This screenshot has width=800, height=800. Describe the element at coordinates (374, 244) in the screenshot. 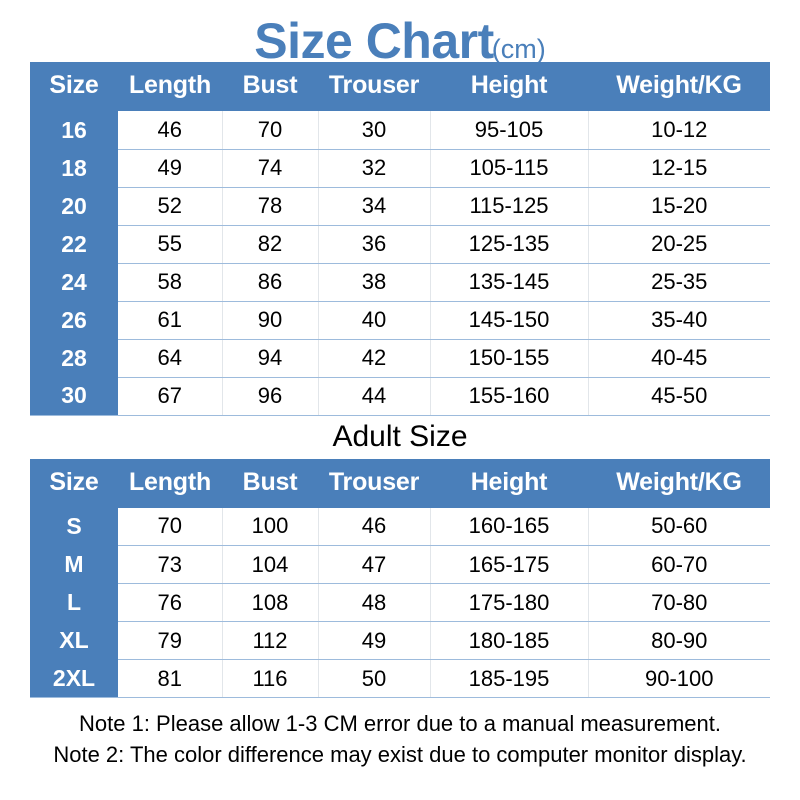

I see `cell-trouser: 36` at that location.